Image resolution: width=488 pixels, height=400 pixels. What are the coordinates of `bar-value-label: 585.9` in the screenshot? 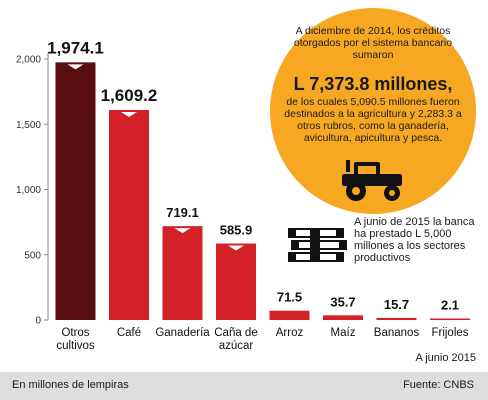 It's located at (236, 230).